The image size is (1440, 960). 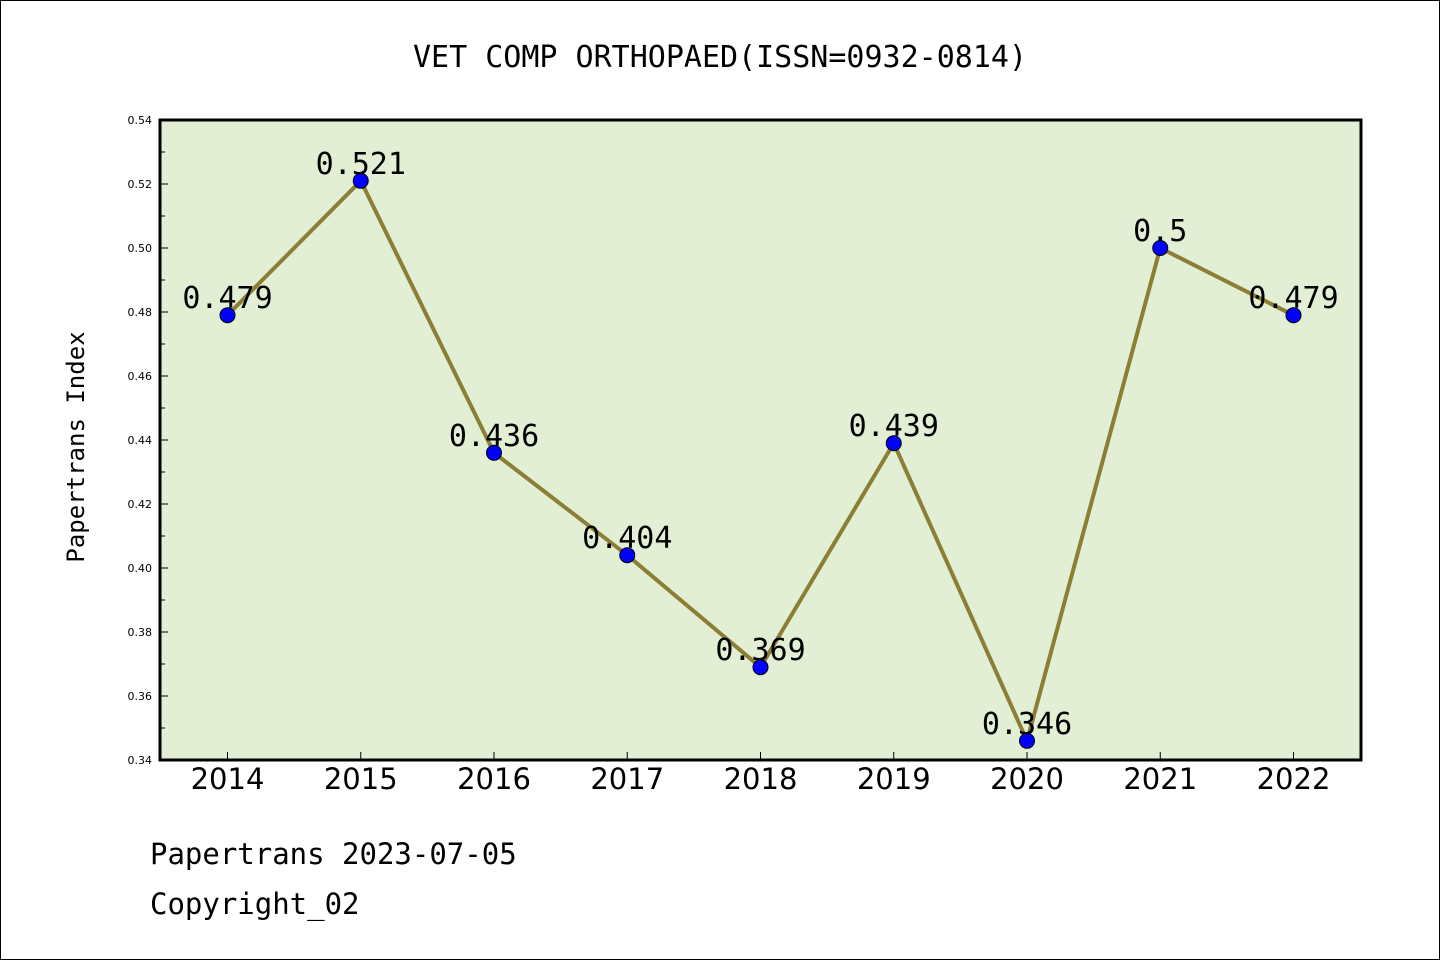 I want to click on y-tick-label: 0.48, so click(x=140, y=312).